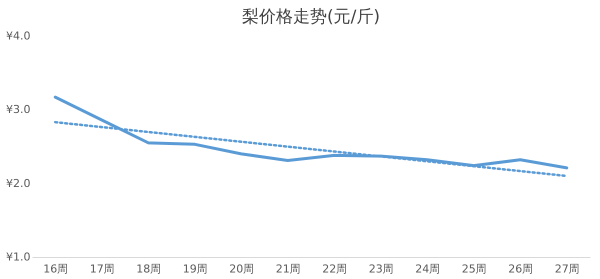 The image size is (600, 279). What do you see at coordinates (335, 269) in the screenshot?
I see `x-tick-label: 22周` at bounding box center [335, 269].